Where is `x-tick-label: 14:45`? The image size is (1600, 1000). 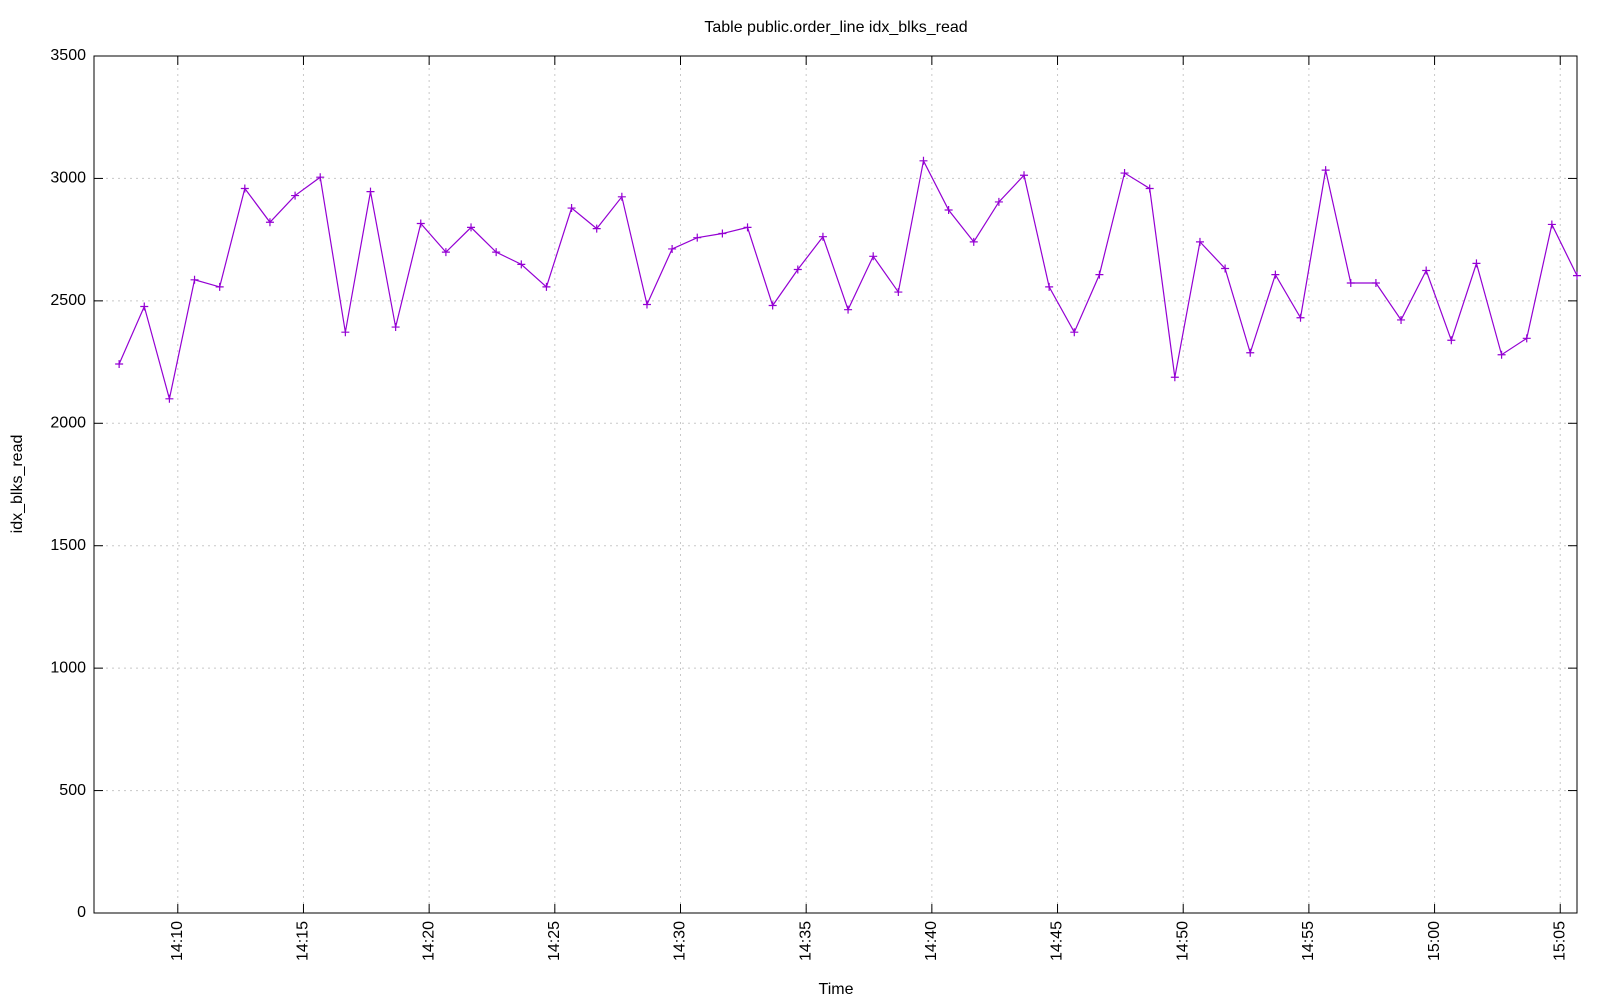 x-tick-label: 14:45 is located at coordinates (1057, 941).